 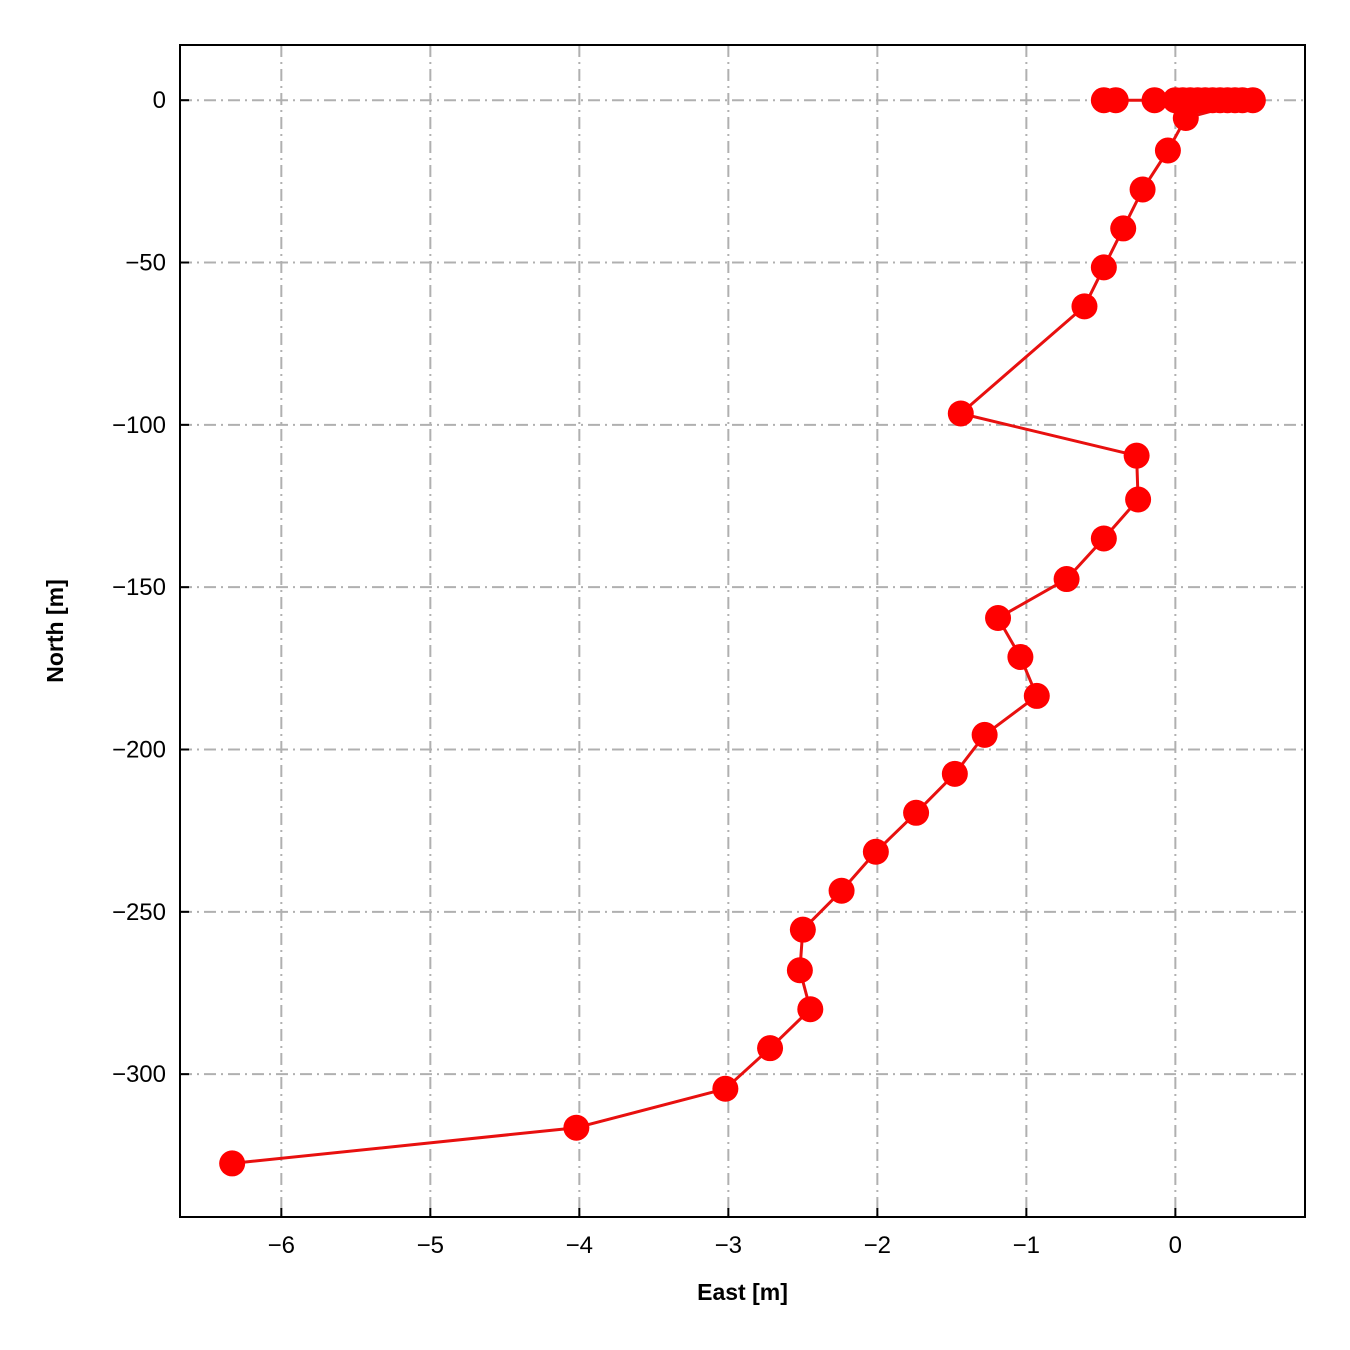 What do you see at coordinates (877, 1245) in the screenshot?
I see `x-tick-label: −2` at bounding box center [877, 1245].